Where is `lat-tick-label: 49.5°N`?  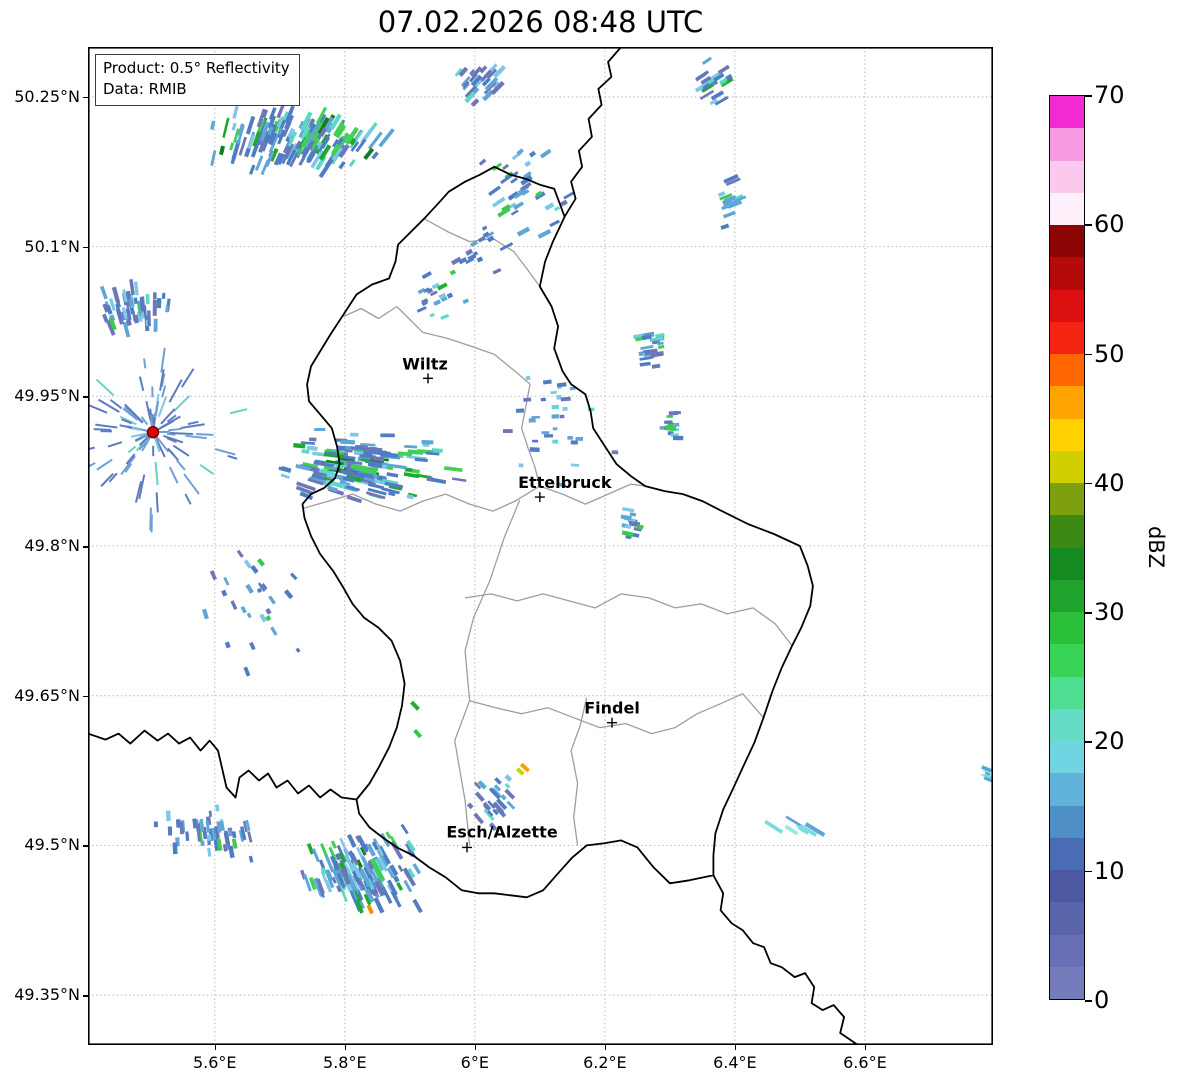
lat-tick-label: 49.5°N is located at coordinates (52, 845).